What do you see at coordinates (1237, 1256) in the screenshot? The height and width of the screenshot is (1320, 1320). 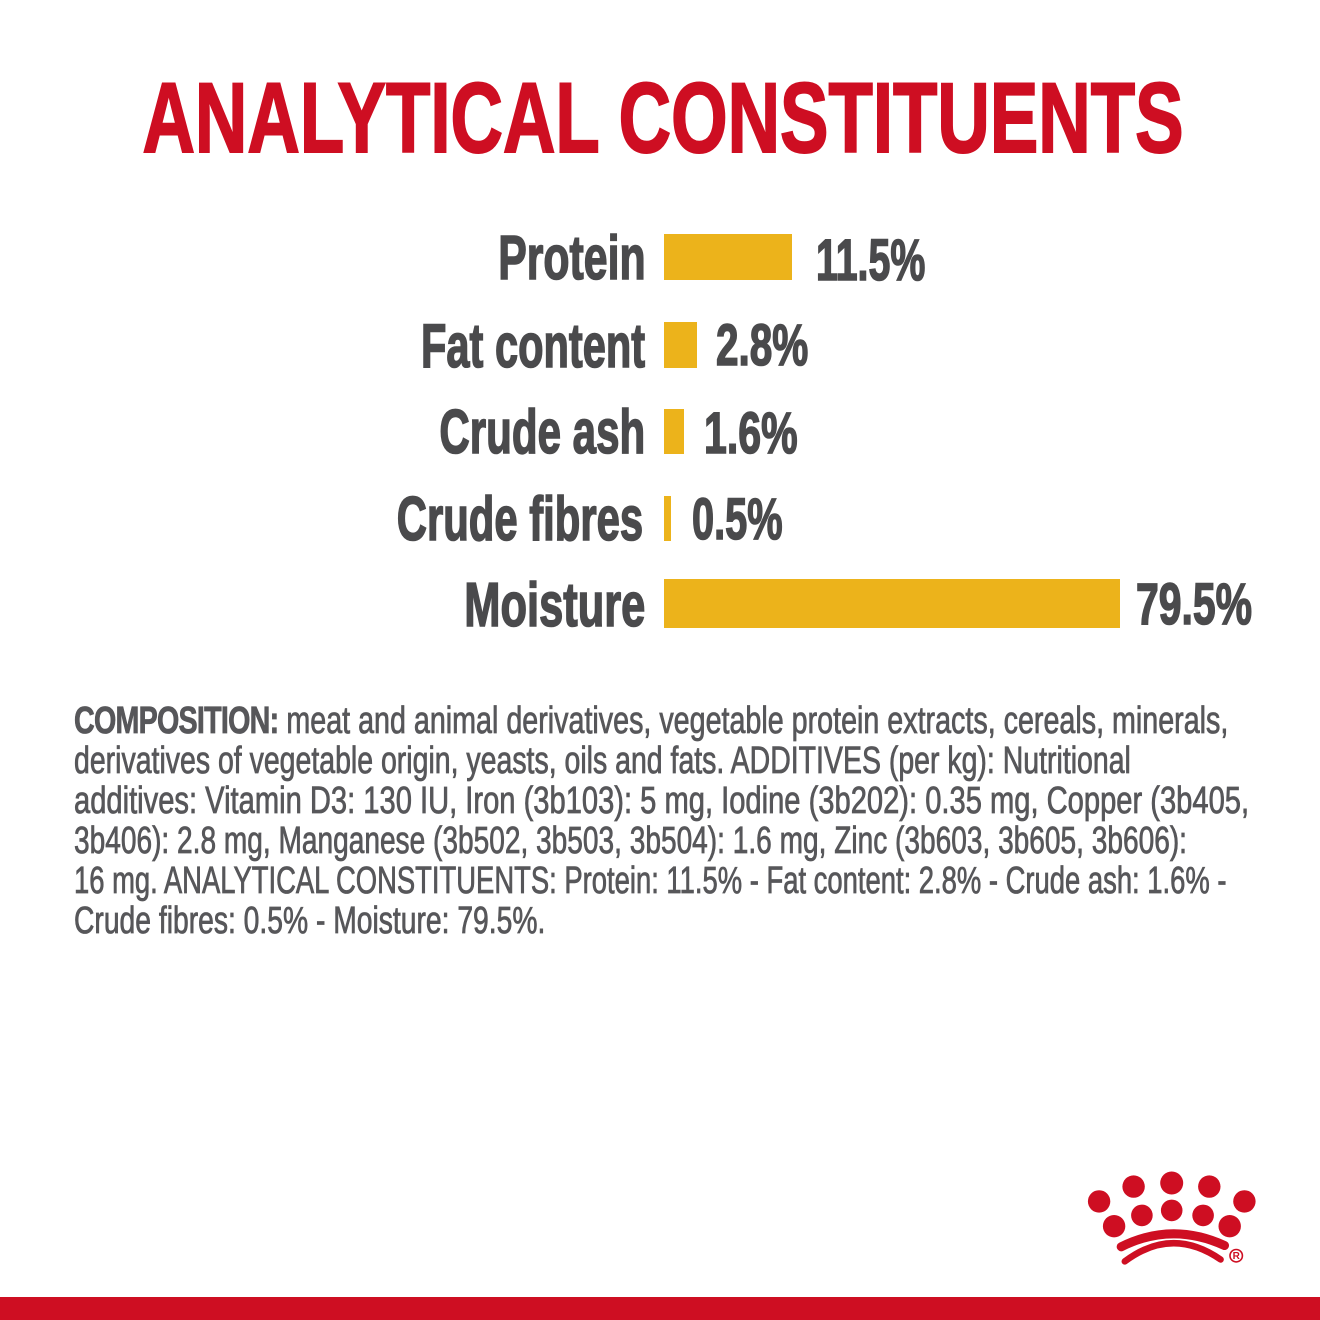 I see `svg-text: R` at bounding box center [1237, 1256].